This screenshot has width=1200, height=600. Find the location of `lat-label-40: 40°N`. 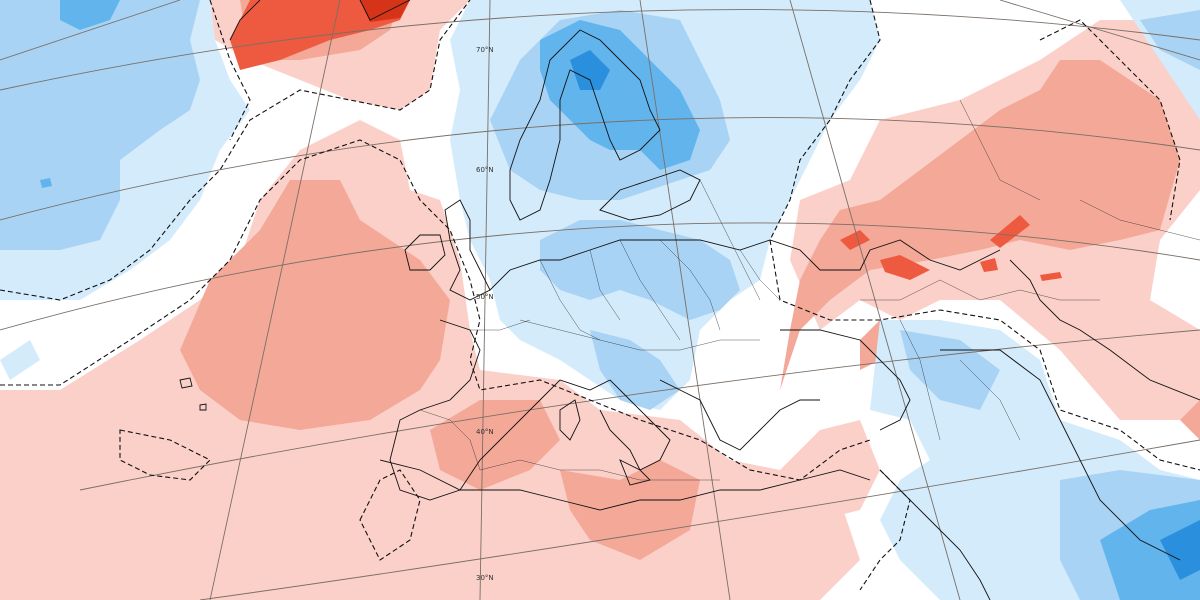

lat-label-40: 40°N is located at coordinates (485, 432).